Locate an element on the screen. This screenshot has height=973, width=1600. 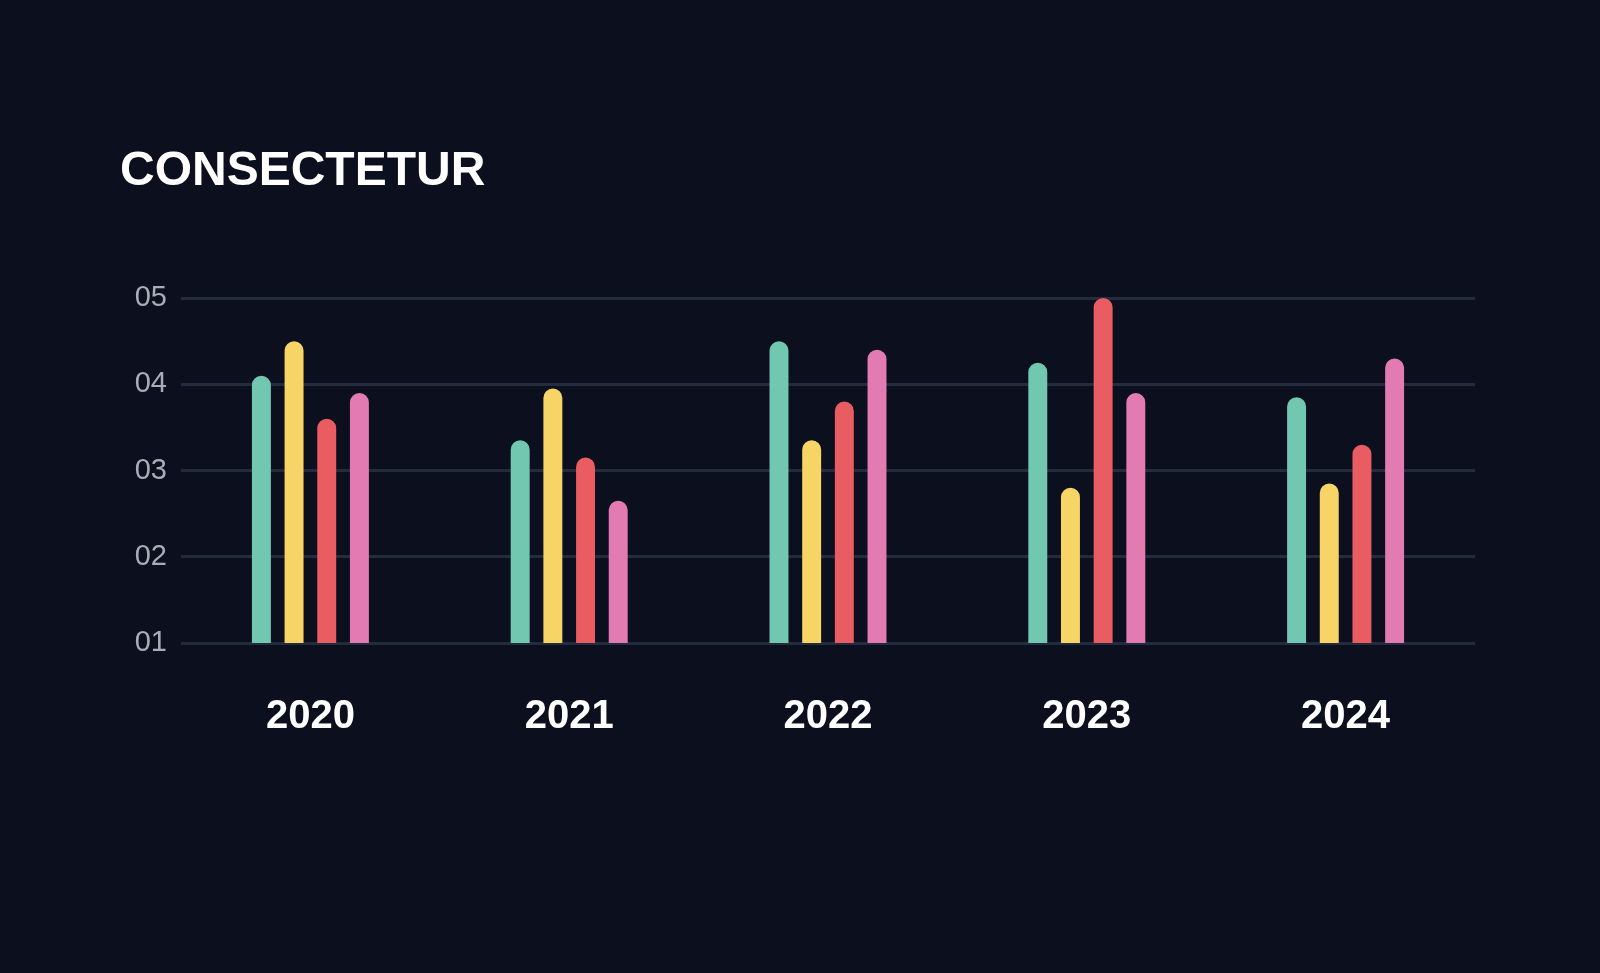
x-tick-label: 2020 is located at coordinates (310, 714).